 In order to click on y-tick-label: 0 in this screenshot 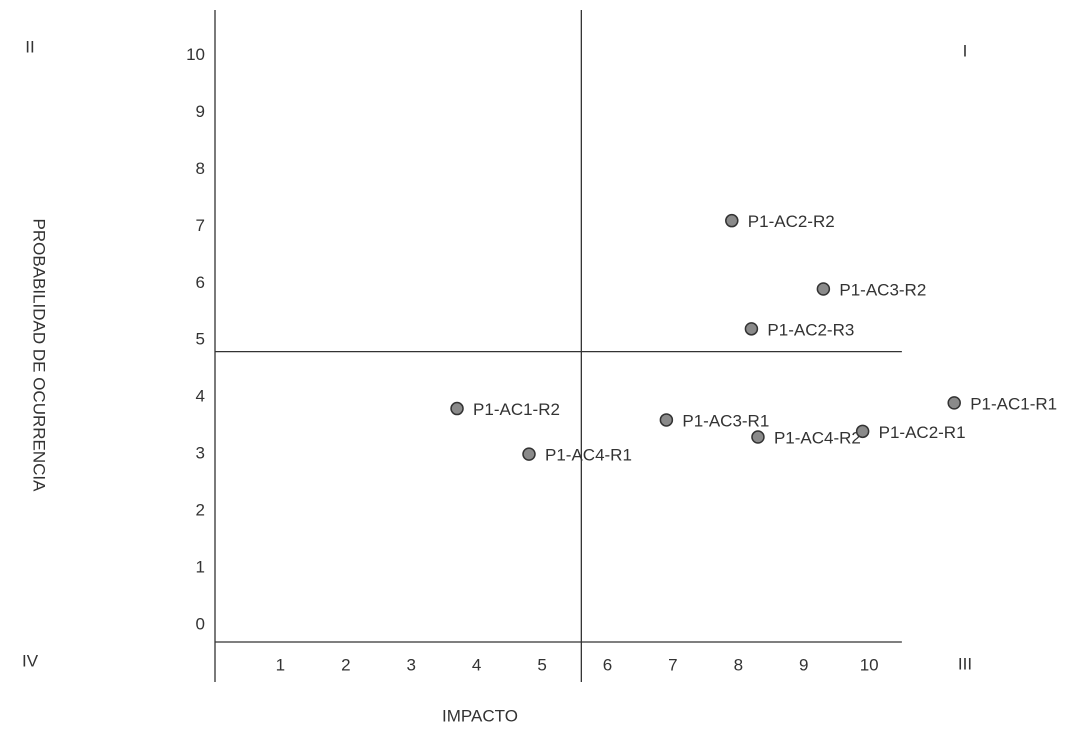, I will do `click(200, 623)`.